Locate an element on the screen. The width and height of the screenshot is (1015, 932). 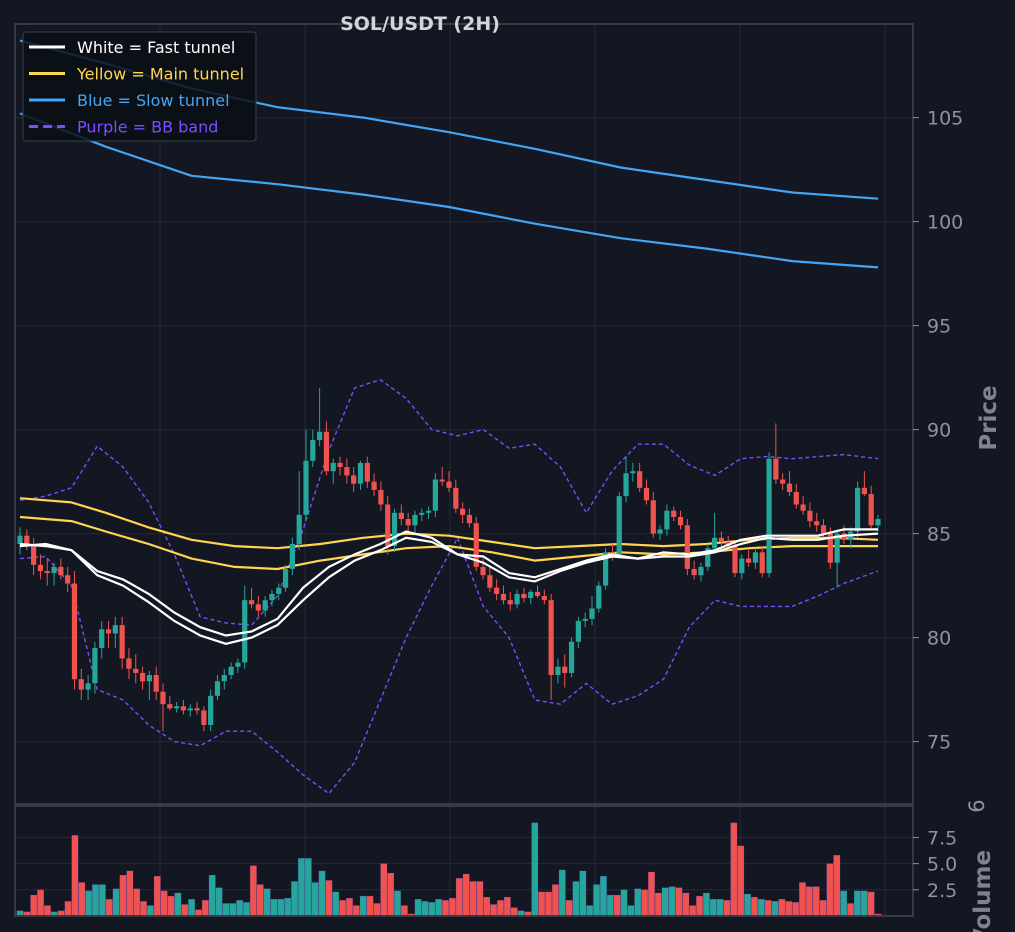
price-tick-label: 90 is located at coordinates (939, 431).